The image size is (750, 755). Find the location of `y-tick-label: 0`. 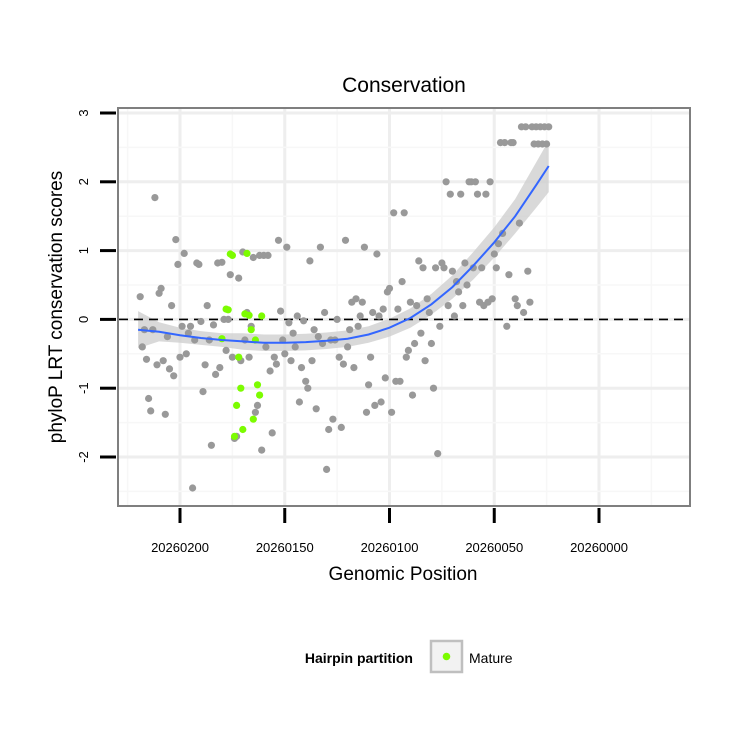

y-tick-label: 0 is located at coordinates (83, 319).